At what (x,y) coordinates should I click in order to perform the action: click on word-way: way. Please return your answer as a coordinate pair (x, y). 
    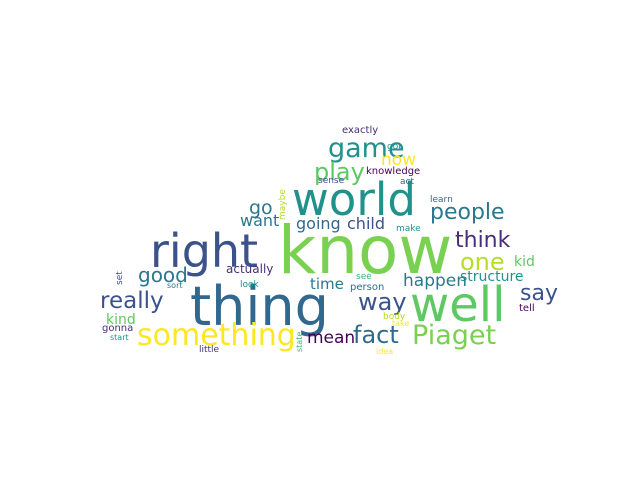
    Looking at the image, I should click on (382, 302).